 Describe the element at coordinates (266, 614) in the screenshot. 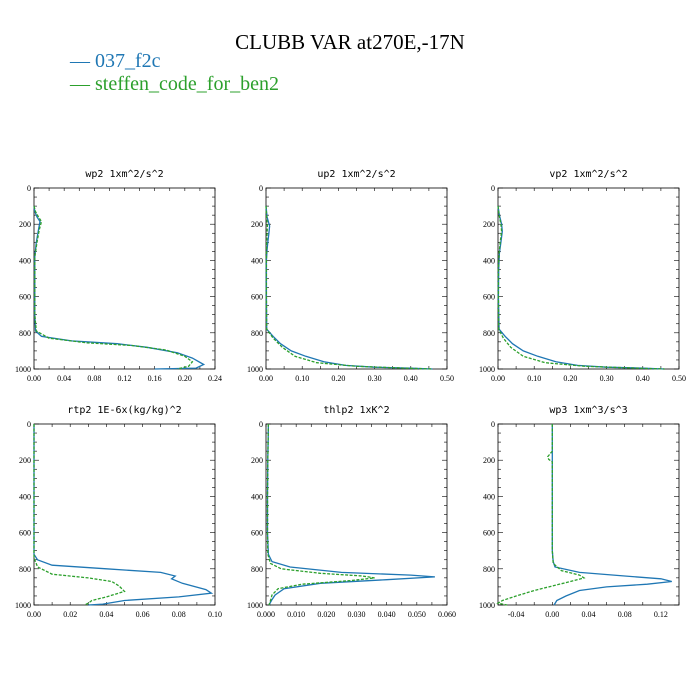

I see `x-tick-label: 0.000` at that location.